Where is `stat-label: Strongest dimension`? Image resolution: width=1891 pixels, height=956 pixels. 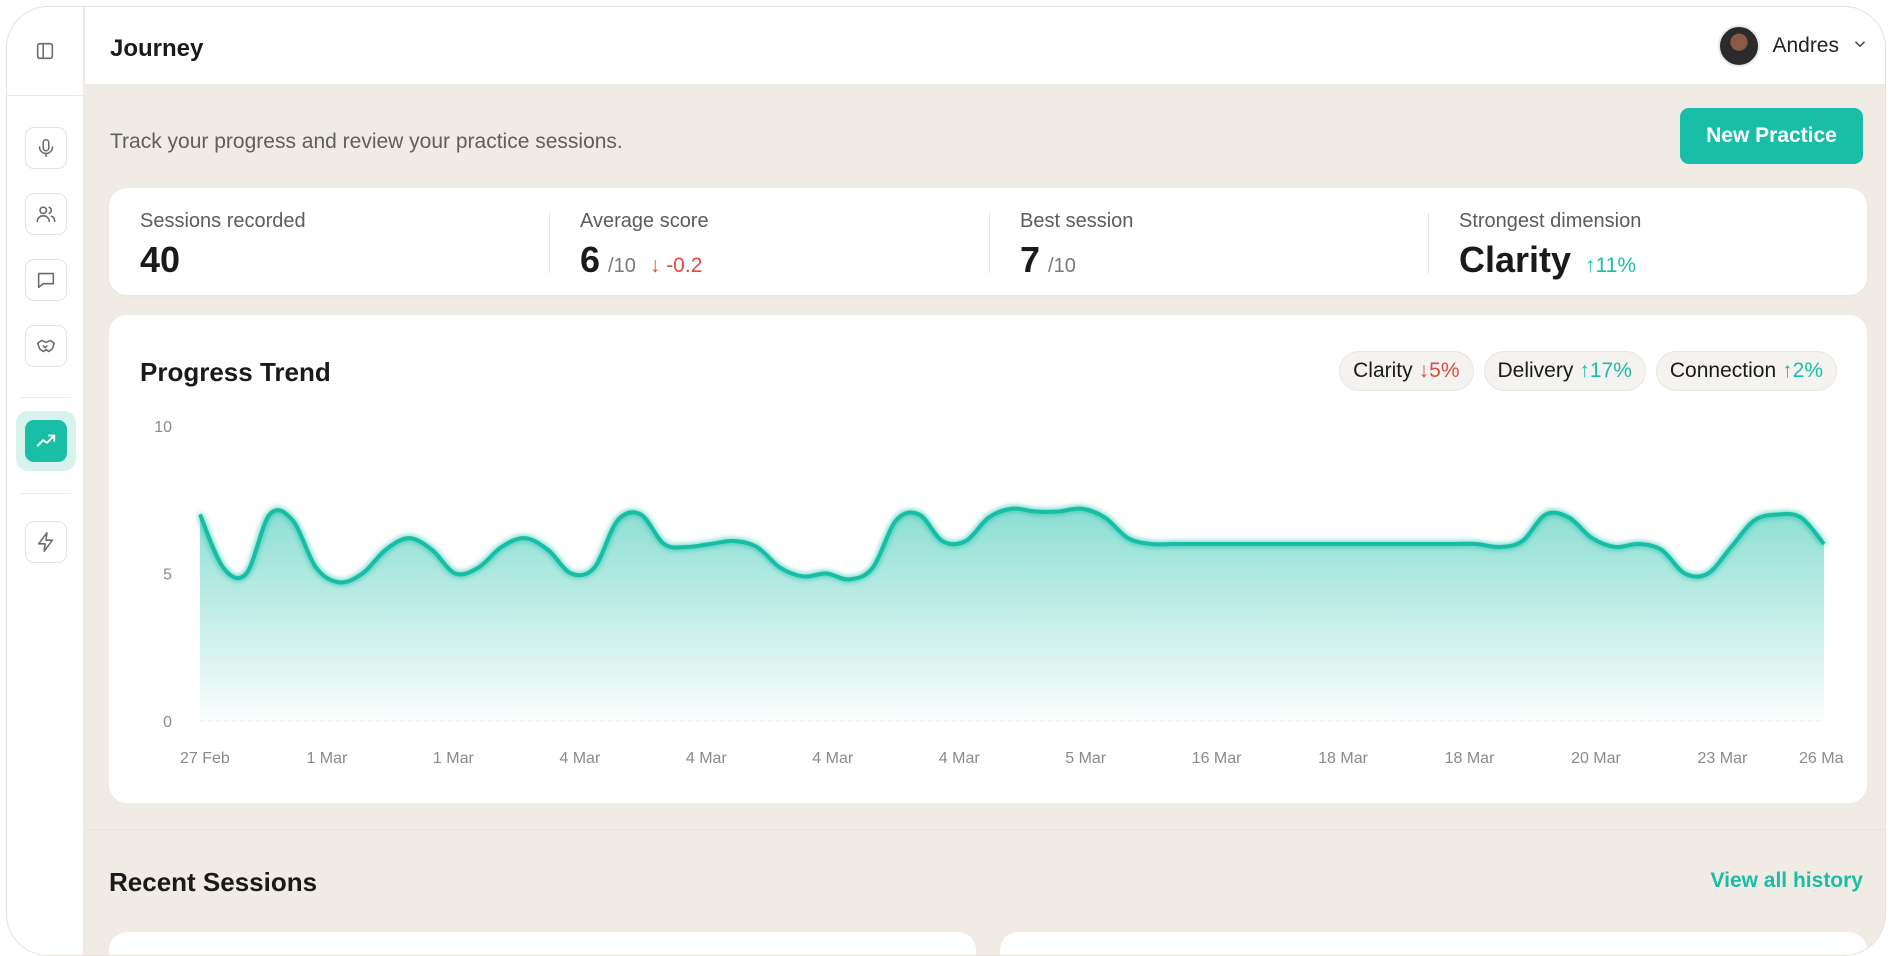
stat-label: Strongest dimension is located at coordinates (1550, 221).